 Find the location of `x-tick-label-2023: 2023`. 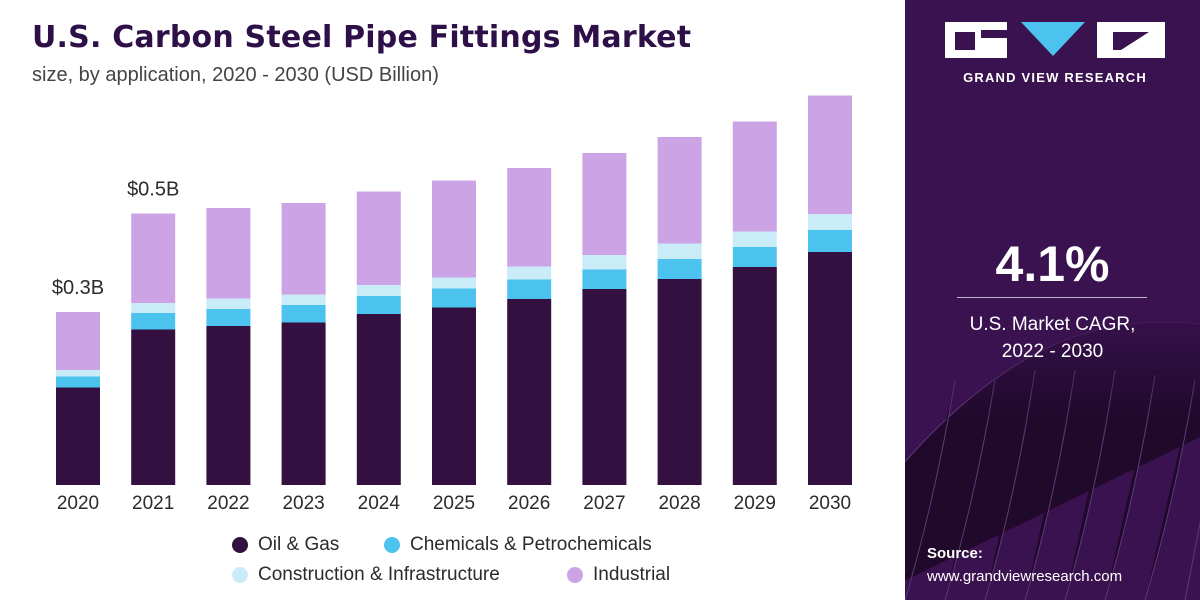

x-tick-label-2023: 2023 is located at coordinates (303, 503).